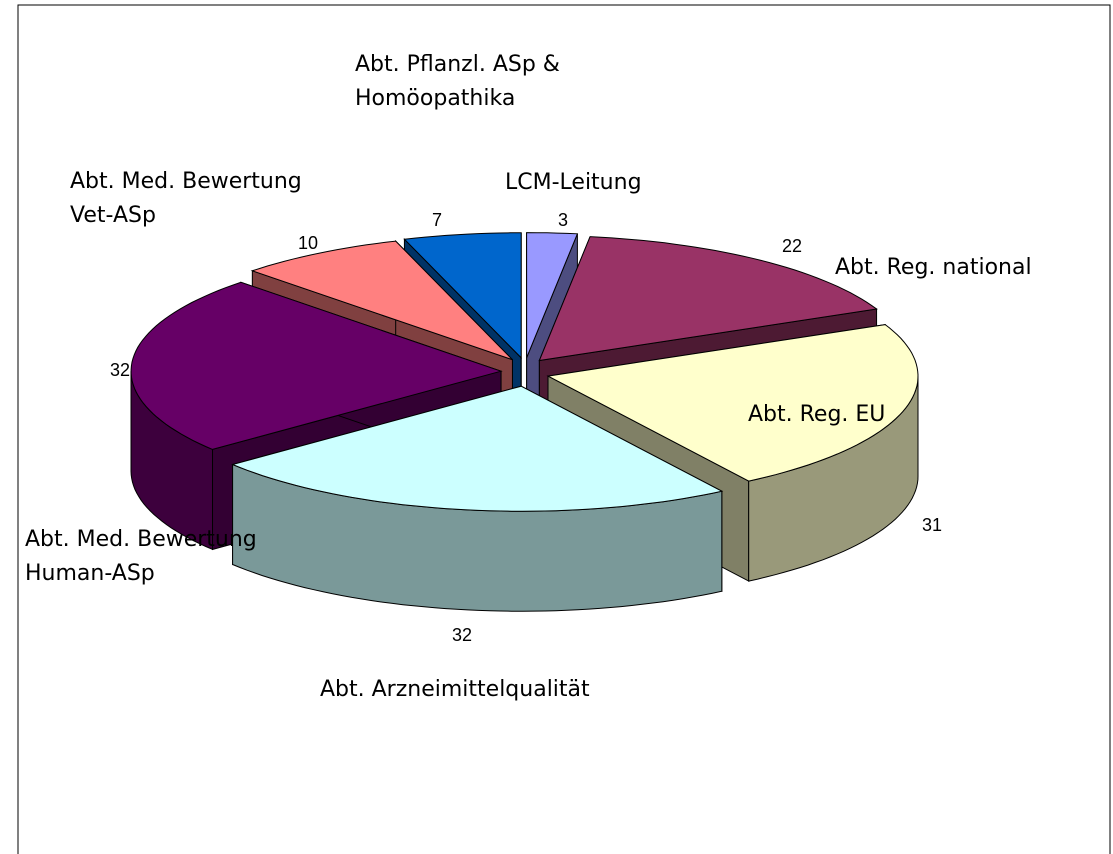  Describe the element at coordinates (792, 246) in the screenshot. I see `value-label: 22` at that location.